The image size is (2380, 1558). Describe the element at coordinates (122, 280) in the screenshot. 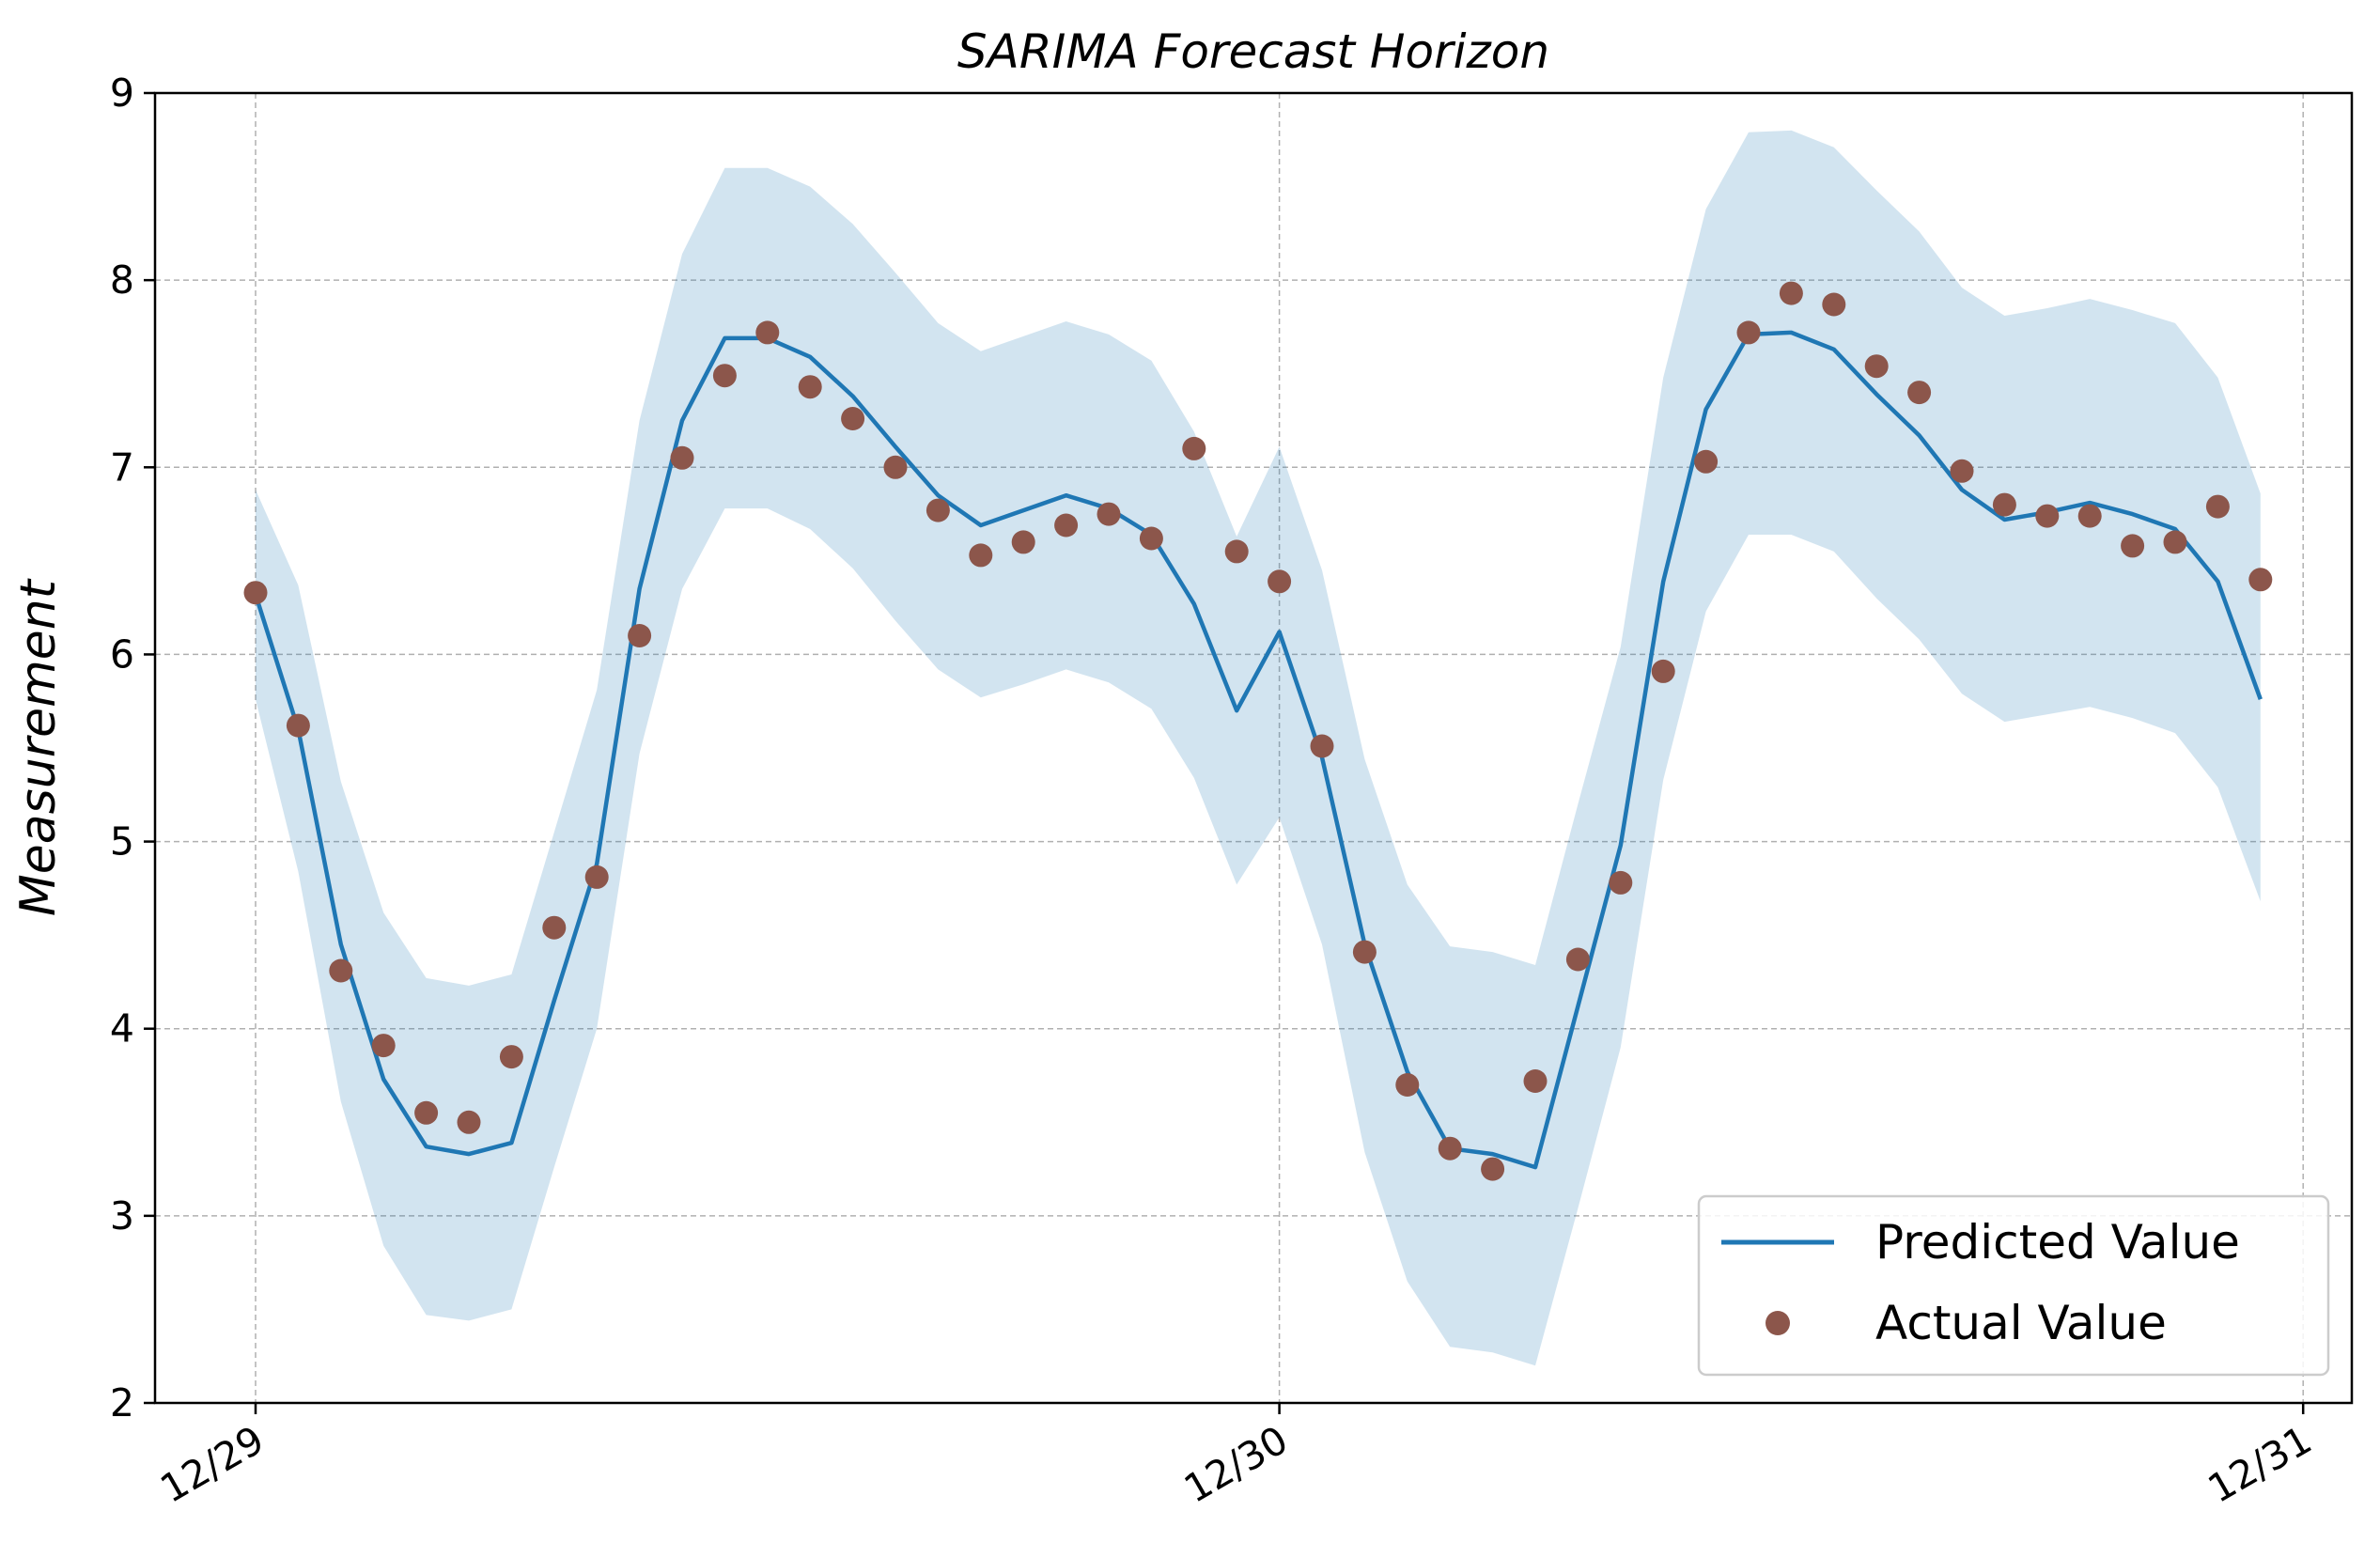

I see `y-tick-label: 8` at that location.